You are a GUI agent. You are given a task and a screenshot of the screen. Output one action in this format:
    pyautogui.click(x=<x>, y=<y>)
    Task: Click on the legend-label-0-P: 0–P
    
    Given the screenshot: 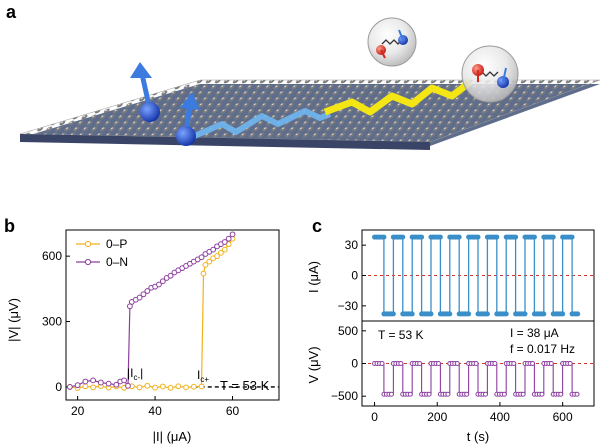 What is the action you would take?
    pyautogui.click(x=116, y=244)
    